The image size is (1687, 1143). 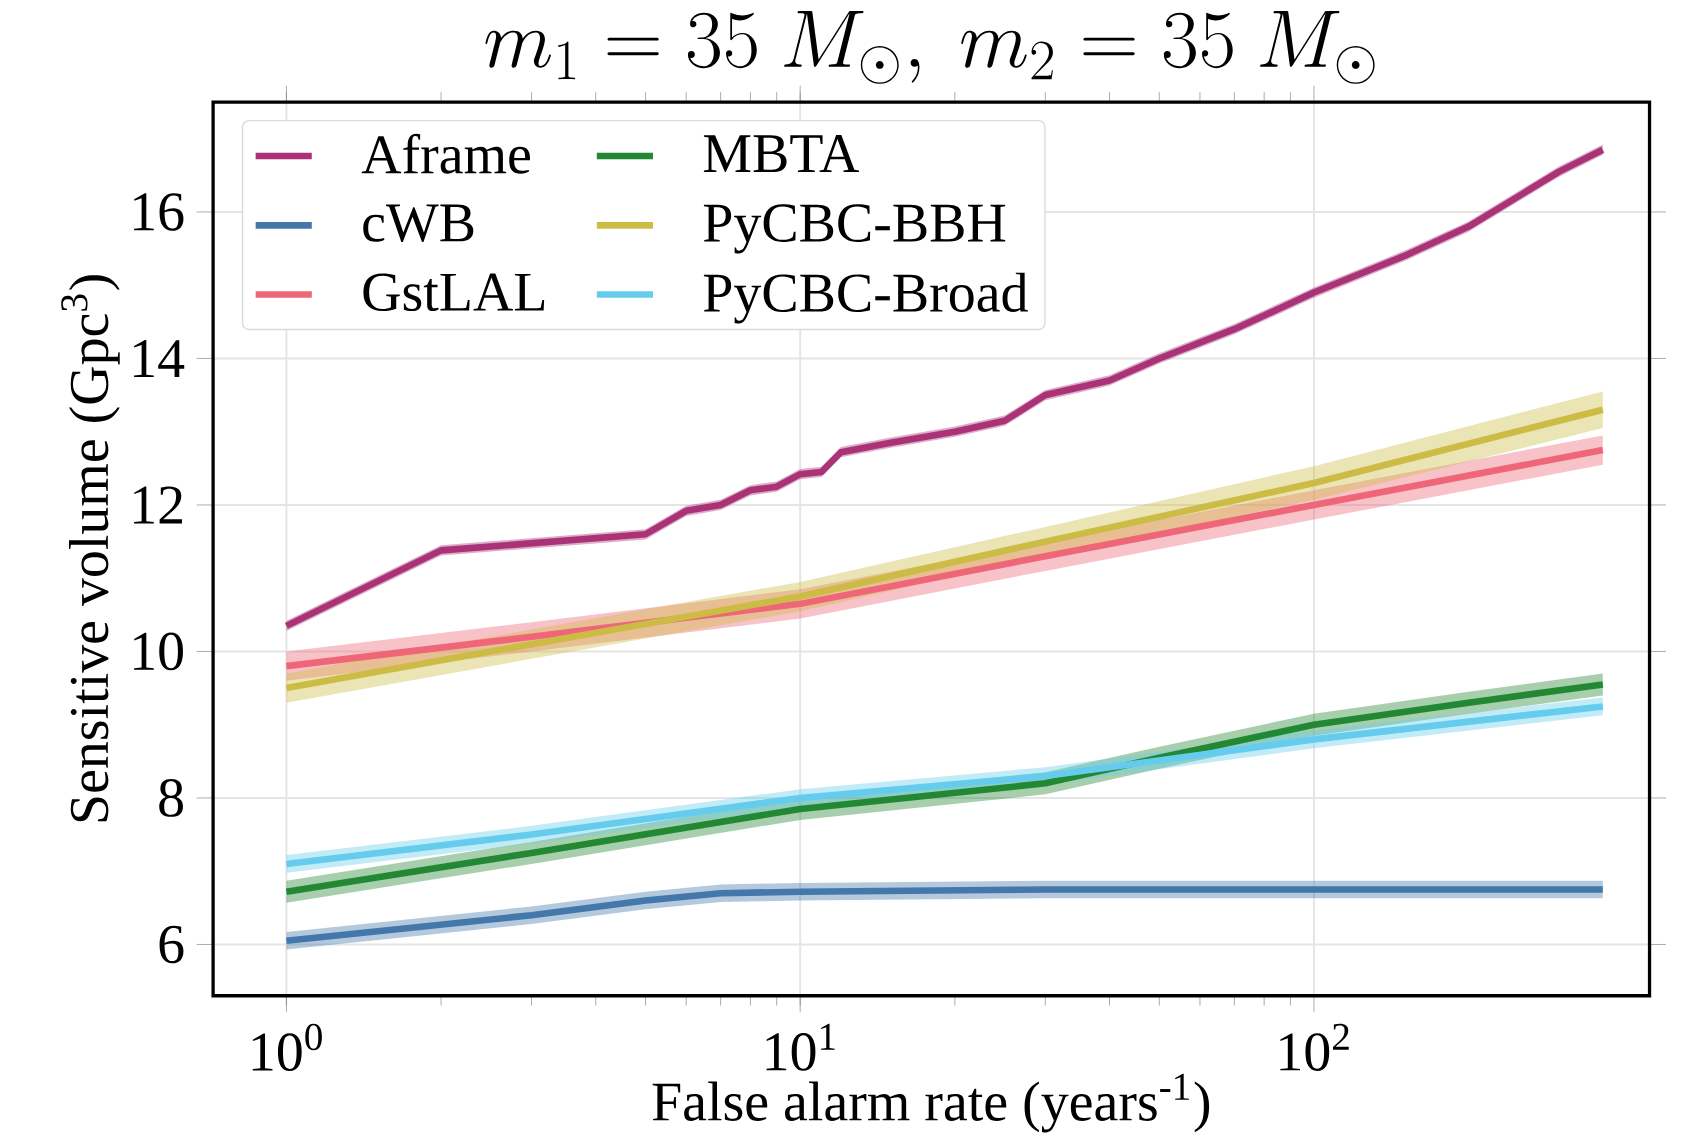 I want to click on y-axis-title: Sensitive volume (Gpc$^{3}$), so click(x=90, y=548).